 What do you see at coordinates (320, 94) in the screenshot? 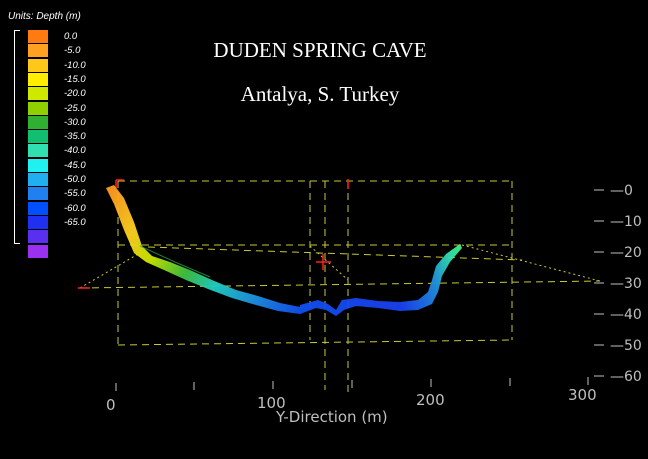
I see `page-subtitle: Antalya, S. Turkey` at bounding box center [320, 94].